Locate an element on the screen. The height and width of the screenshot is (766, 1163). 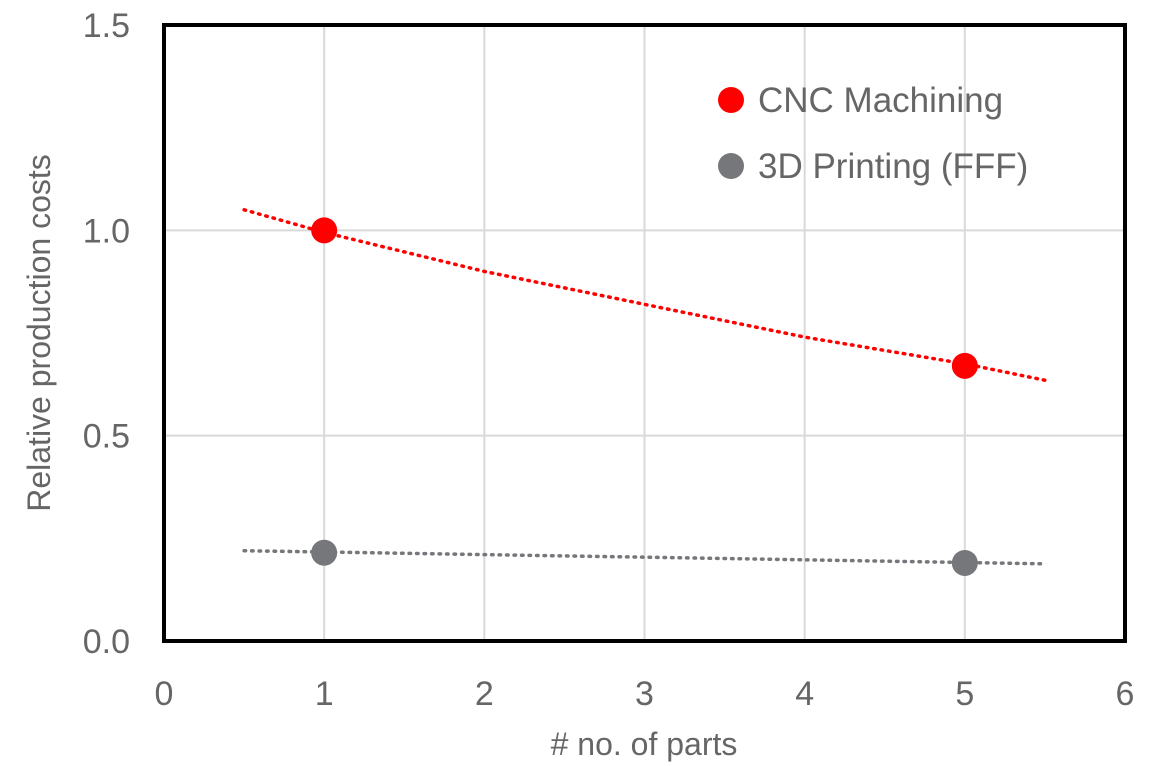
y-tick-label: 1.5 is located at coordinates (106, 26).